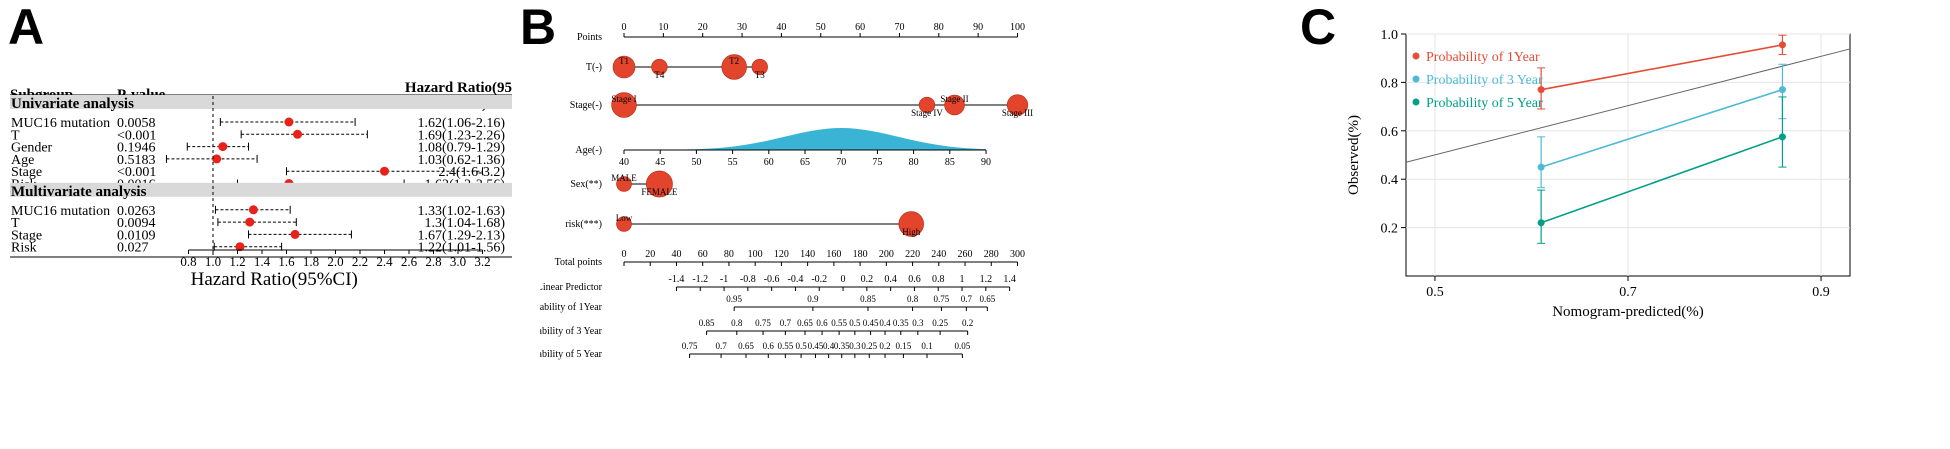 Image resolution: width=1950 pixels, height=449 pixels. I want to click on axis-tick-label: 40, so click(781, 27).